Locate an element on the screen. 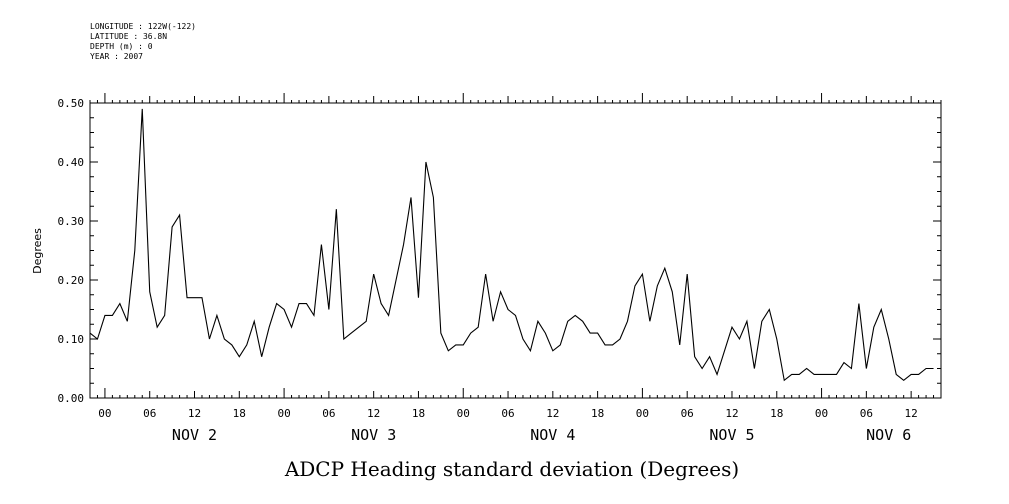  year-text: YEAR : 2007 is located at coordinates (116, 56).